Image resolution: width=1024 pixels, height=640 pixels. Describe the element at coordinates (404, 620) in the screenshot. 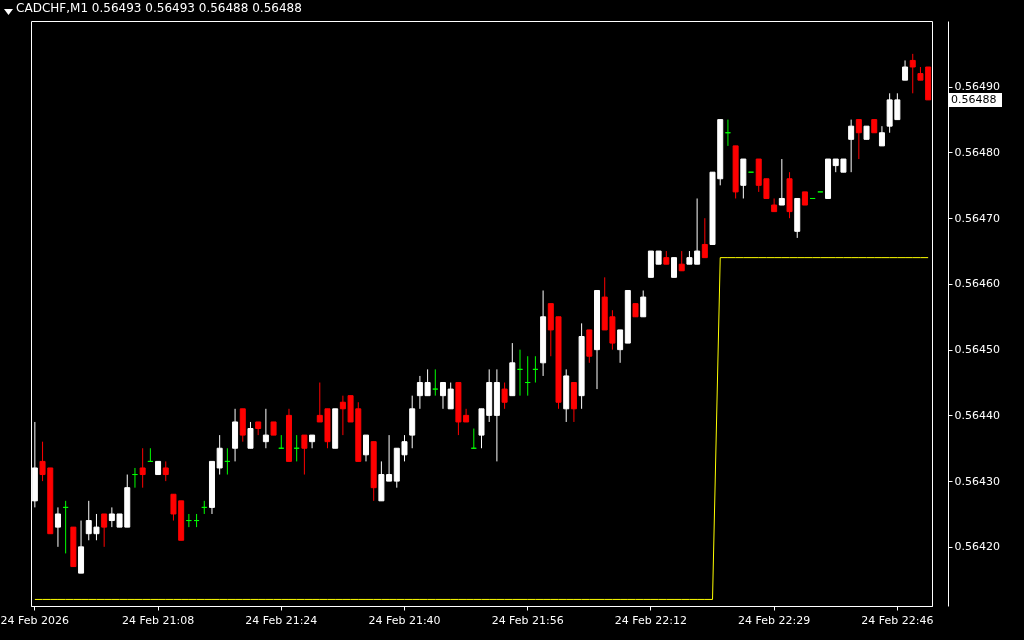

I see `x-tick-label: 24 Feb 21:40` at that location.